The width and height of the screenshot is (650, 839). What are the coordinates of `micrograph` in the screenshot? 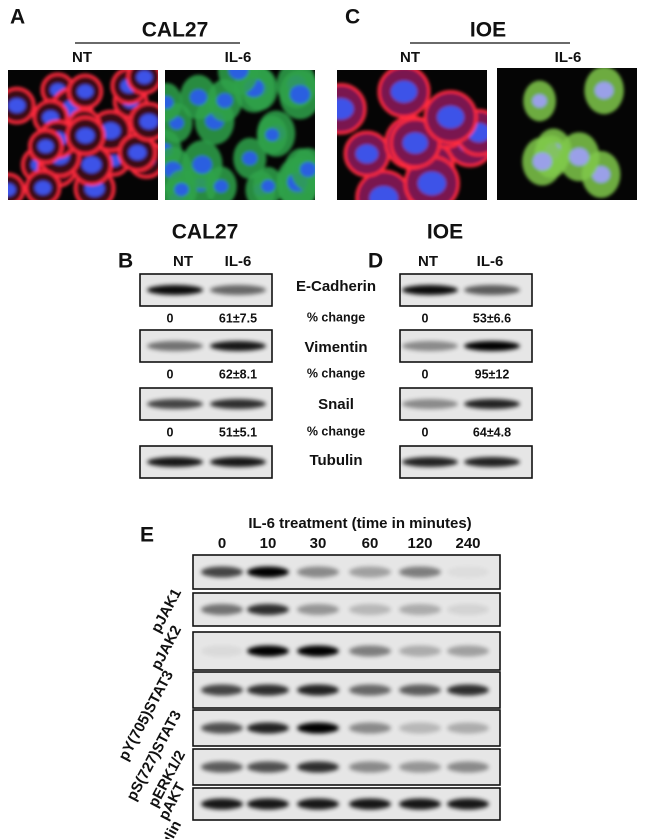 It's located at (83, 135).